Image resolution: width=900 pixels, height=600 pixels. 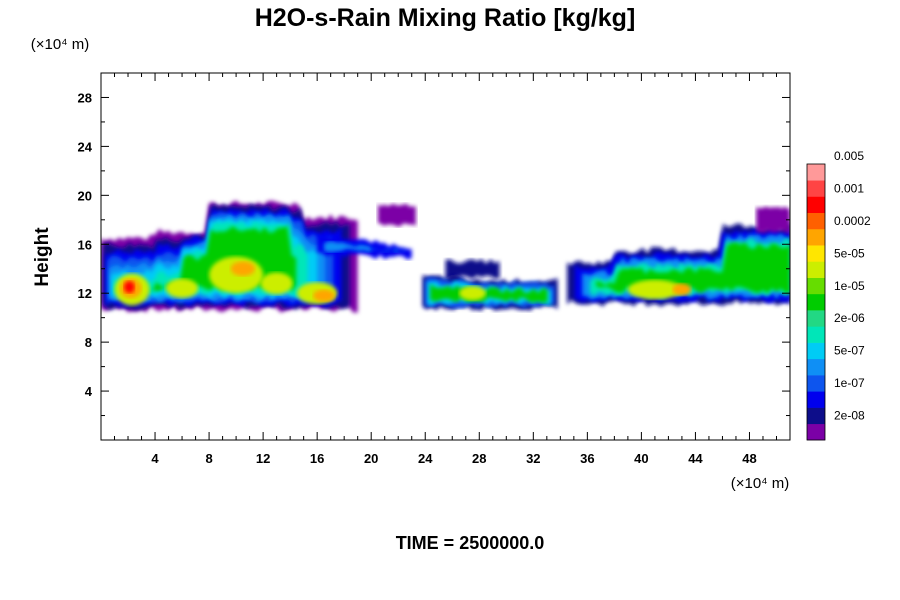 What do you see at coordinates (60, 44) in the screenshot?
I see `y-unit-label: (×10⁴ m)` at bounding box center [60, 44].